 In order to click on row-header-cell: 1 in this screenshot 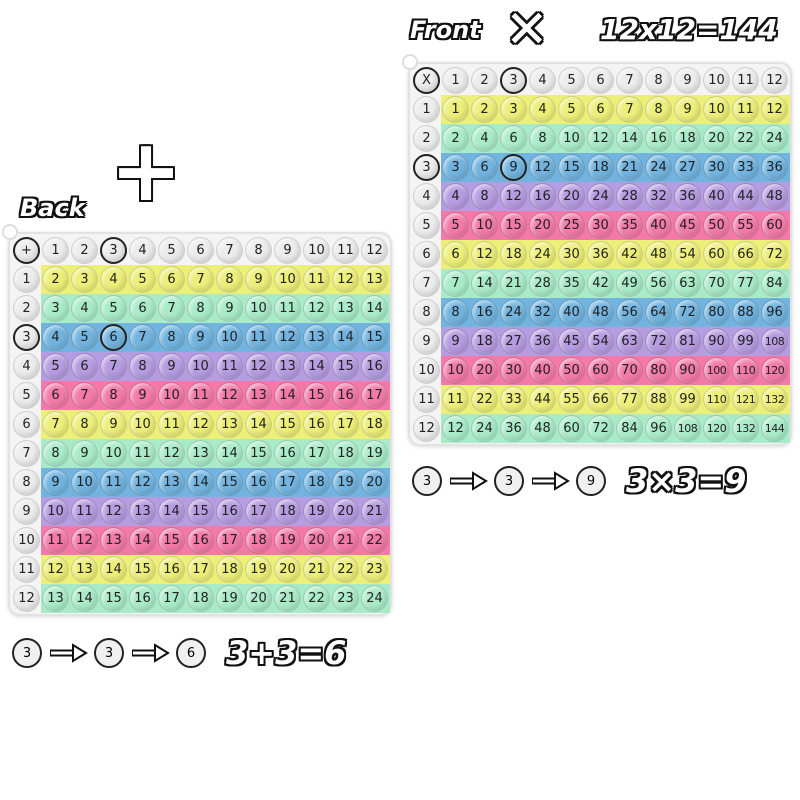, I will do `click(26, 279)`.